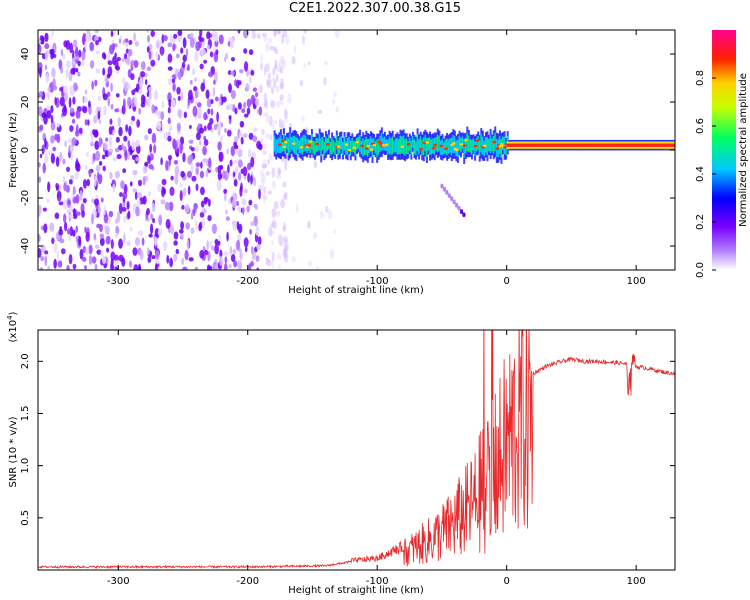 This screenshot has height=600, width=750. Describe the element at coordinates (13, 150) in the screenshot. I see `spectrogram-y-axis-label: Frequency (Hz)` at that location.